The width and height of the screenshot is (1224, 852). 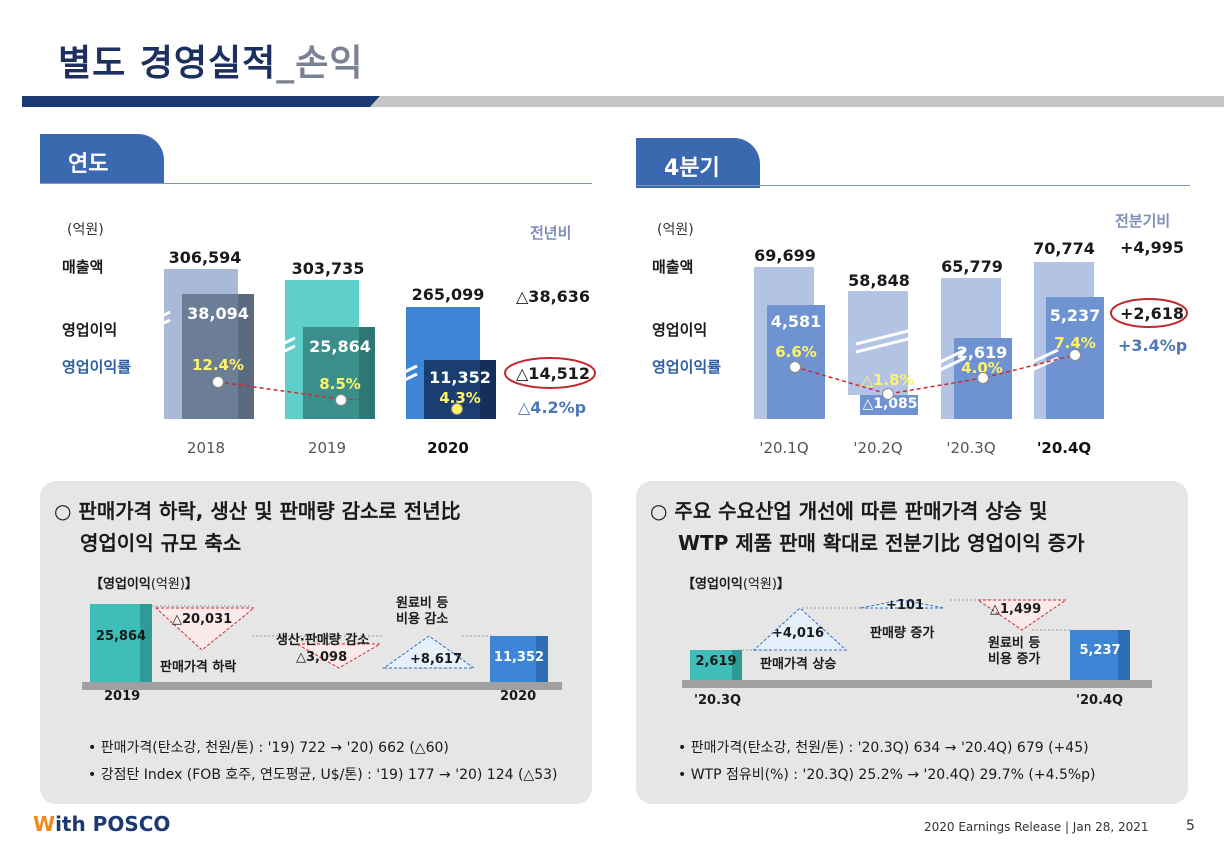 What do you see at coordinates (878, 448) in the screenshot?
I see `q-label-2: '20.2Q` at bounding box center [878, 448].